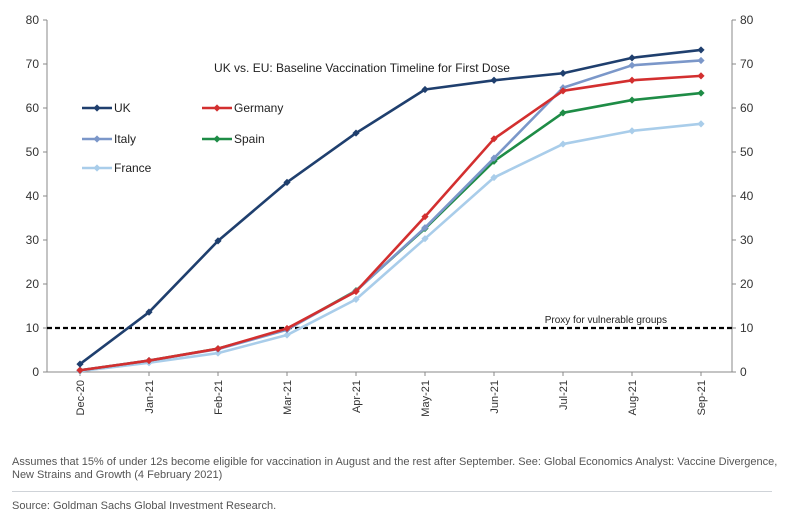  Describe the element at coordinates (35, 372) in the screenshot. I see `y-tick-label-left: 0` at that location.